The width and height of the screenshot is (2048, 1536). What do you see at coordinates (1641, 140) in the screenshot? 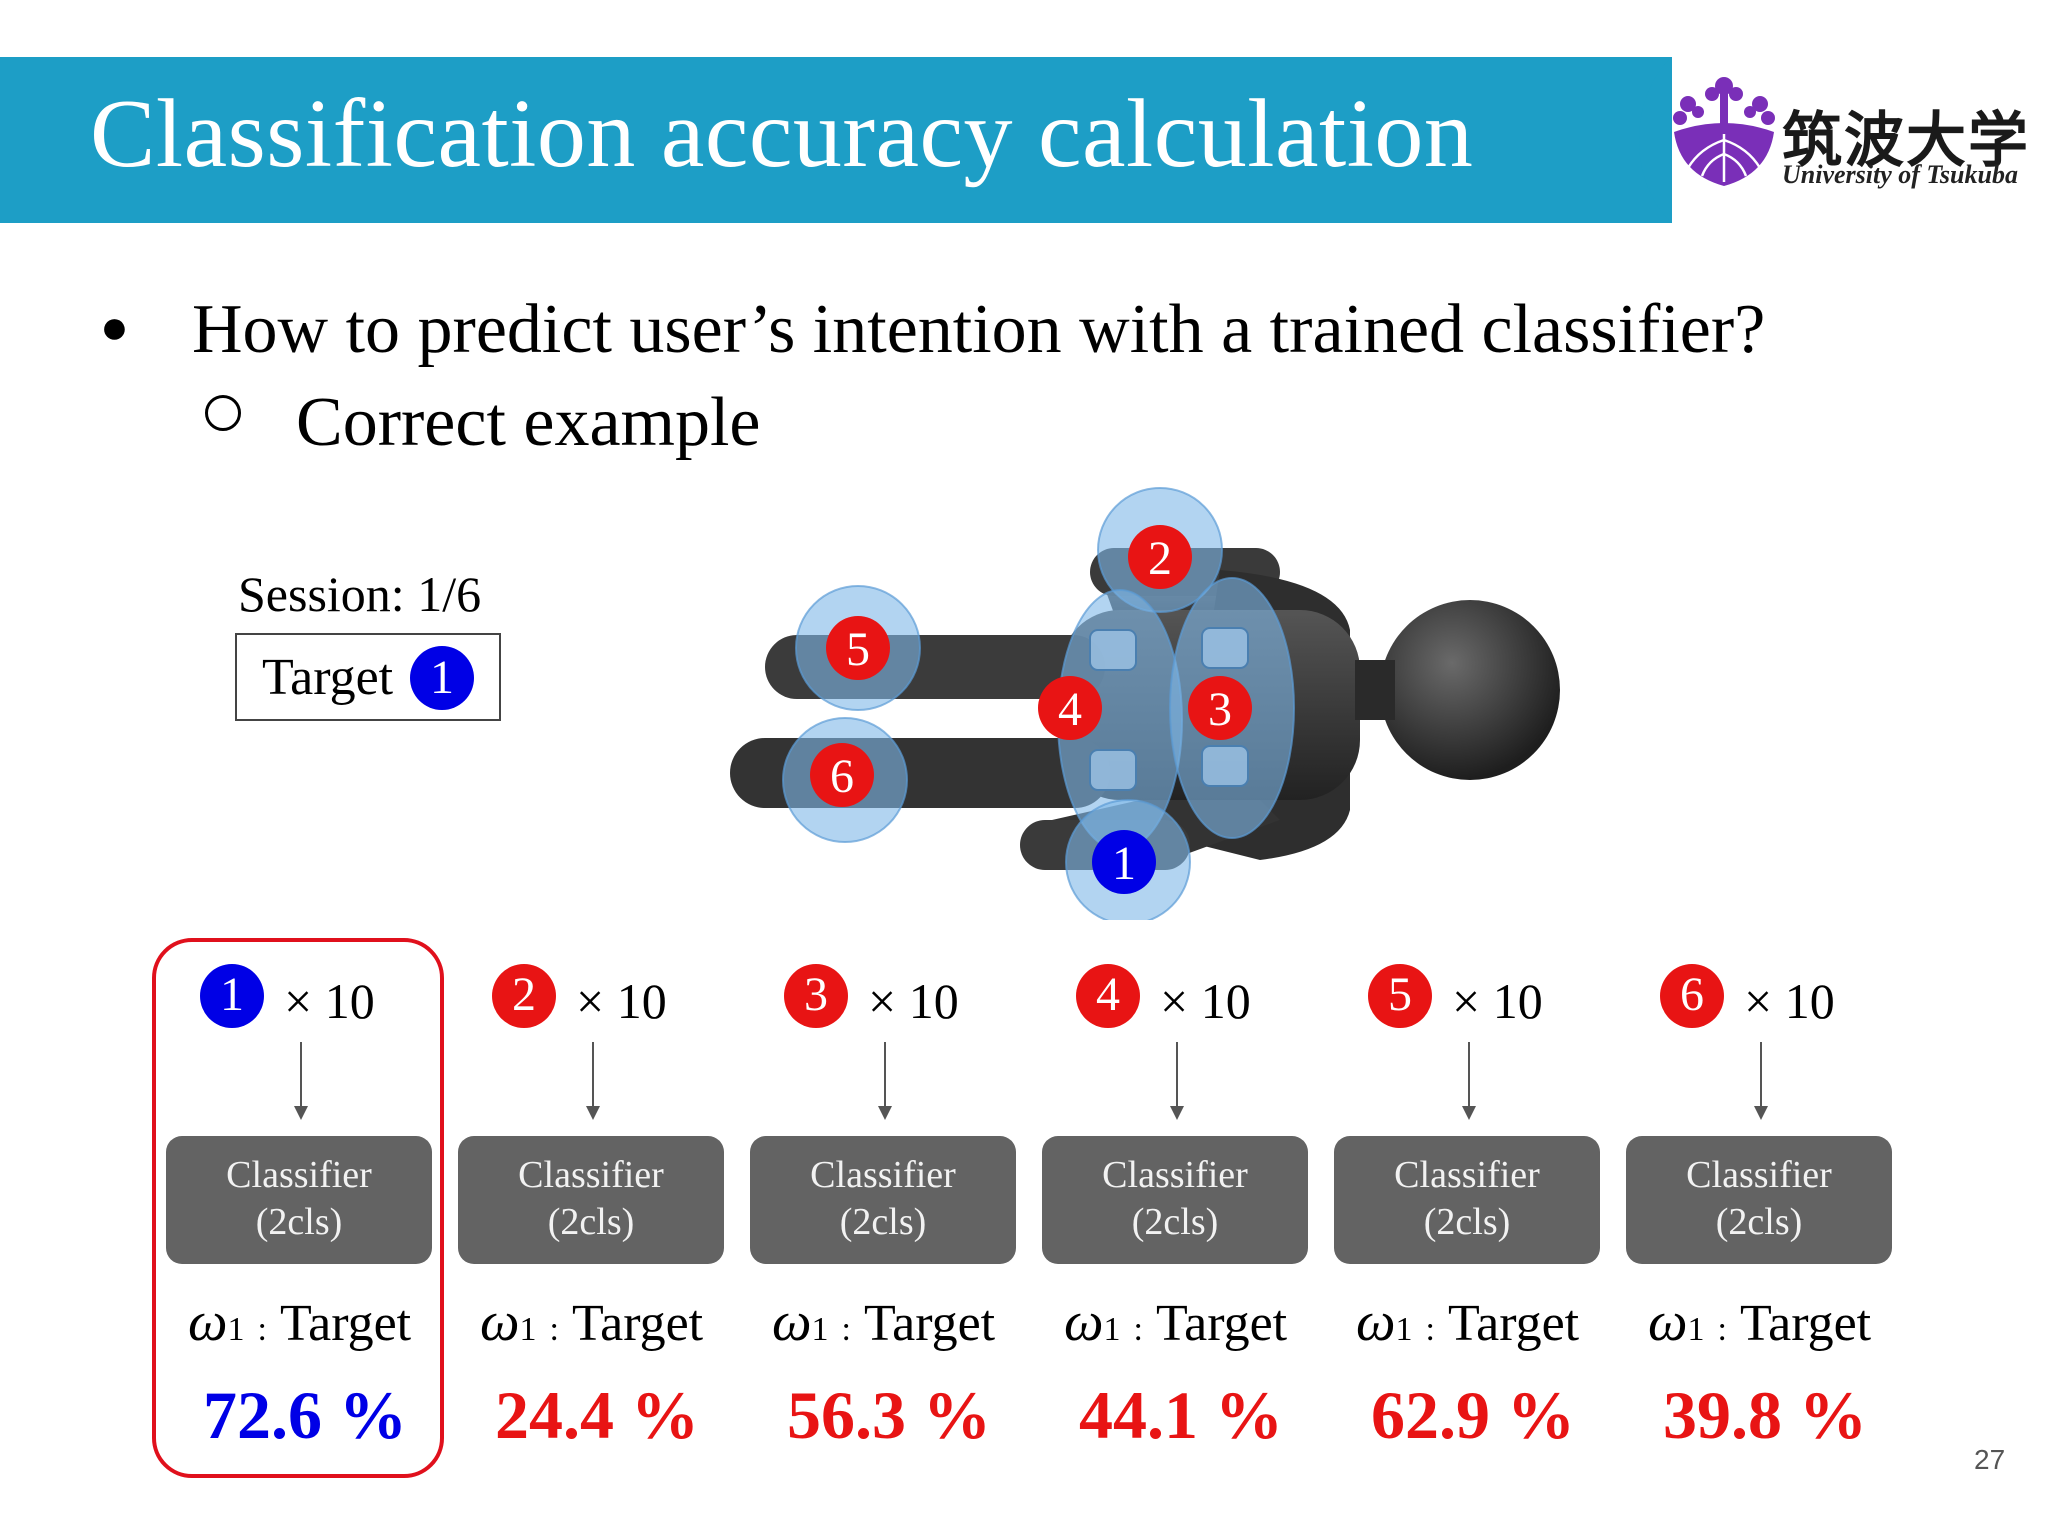
I see `title-bar-curve` at bounding box center [1641, 140].